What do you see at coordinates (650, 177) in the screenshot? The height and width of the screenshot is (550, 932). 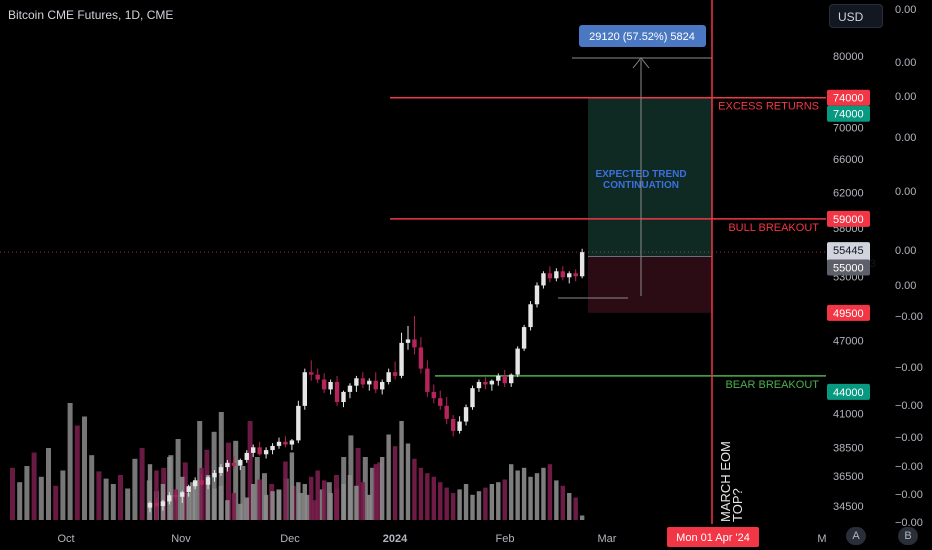 I see `target-zone` at bounding box center [650, 177].